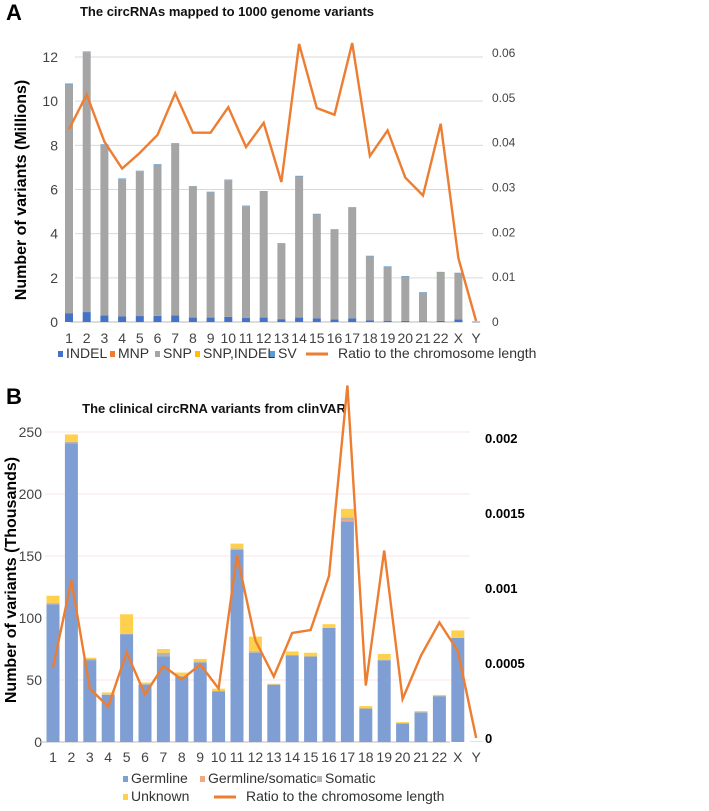  What do you see at coordinates (54, 190) in the screenshot?
I see `y-tick-label: 6` at bounding box center [54, 190].